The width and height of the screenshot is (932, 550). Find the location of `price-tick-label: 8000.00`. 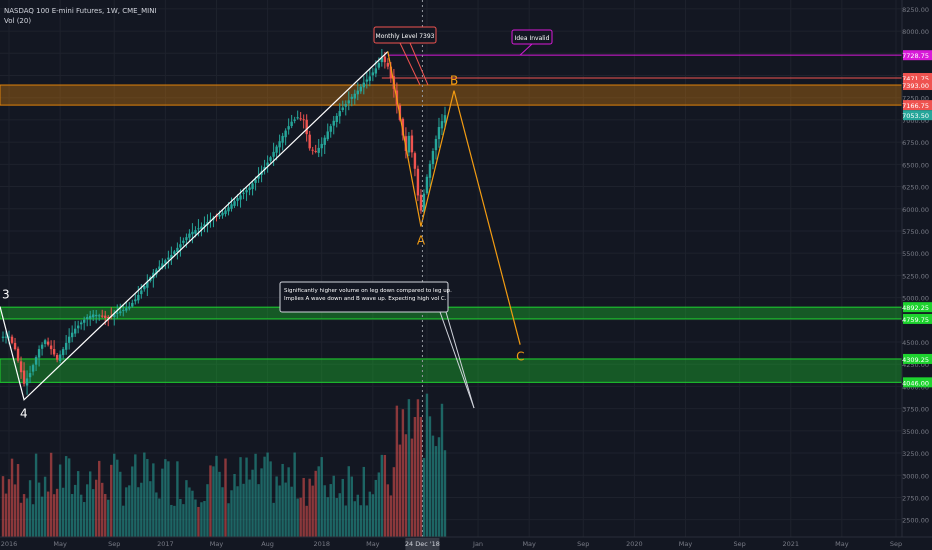

price-tick-label: 8000.00 is located at coordinates (915, 32).